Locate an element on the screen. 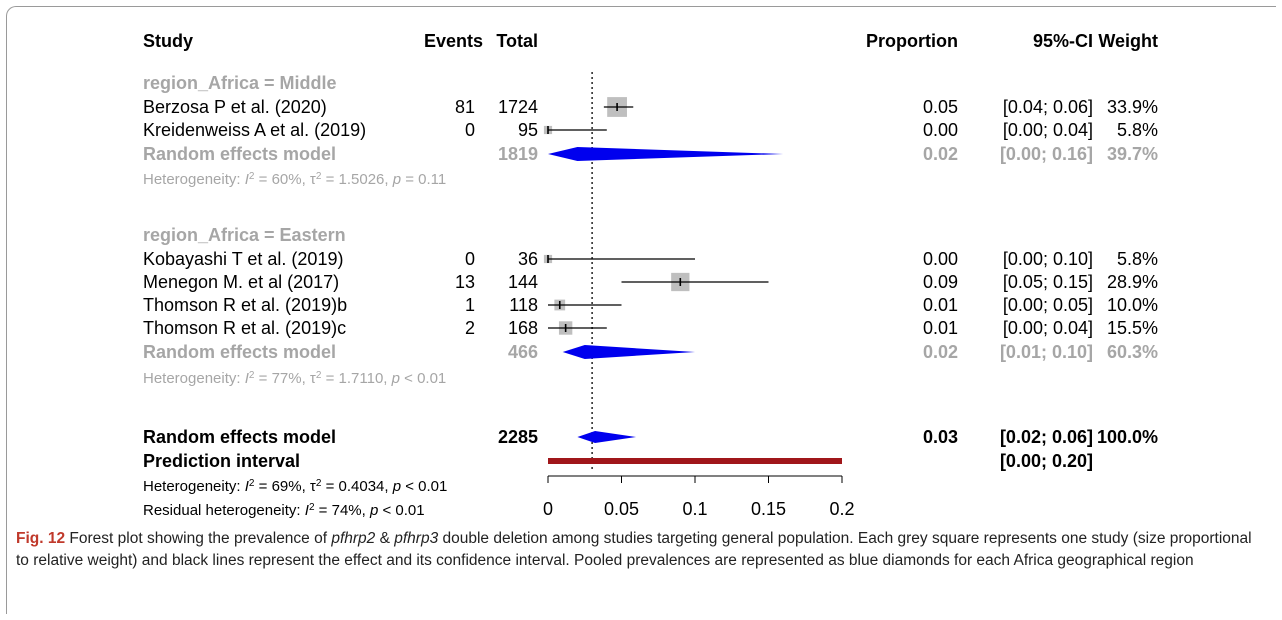 Image resolution: width=1282 pixels, height=620 pixels. subgroup-pooled-total: 1819 is located at coordinates (518, 154).